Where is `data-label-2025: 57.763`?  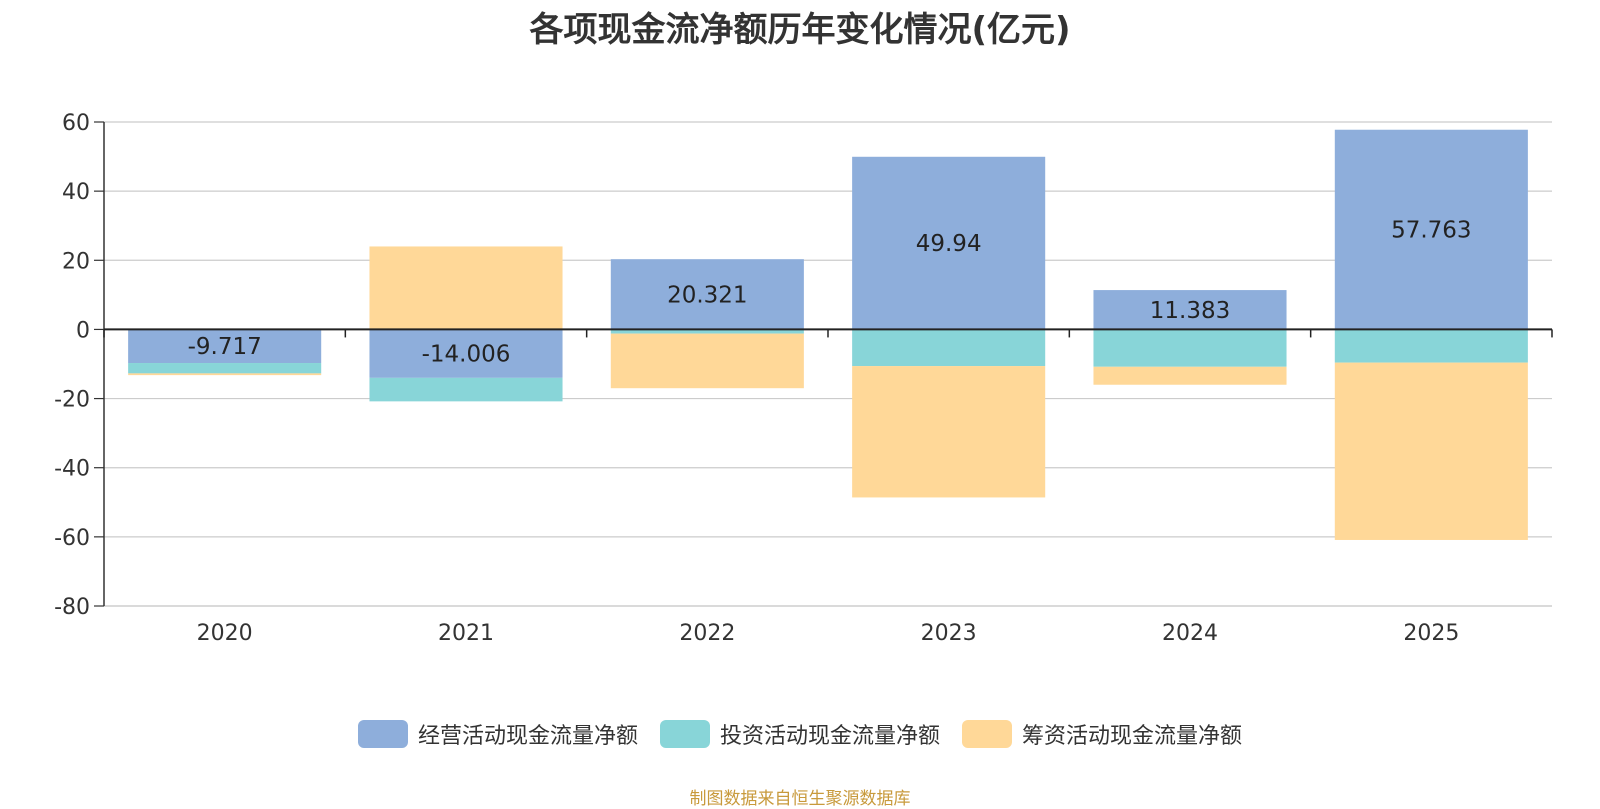
data-label-2025: 57.763 is located at coordinates (1431, 231).